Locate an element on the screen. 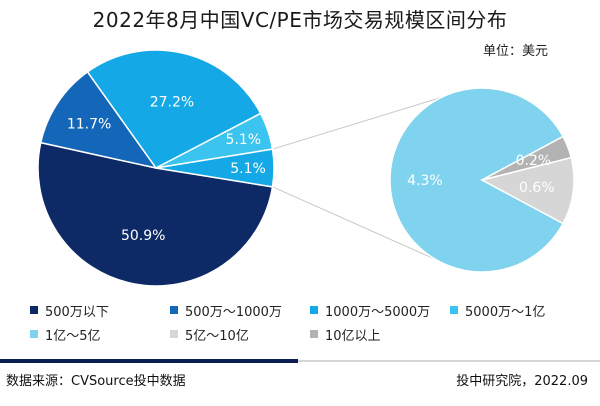 The height and width of the screenshot is (406, 600). legend-item: 5亿～10亿 is located at coordinates (240, 334).